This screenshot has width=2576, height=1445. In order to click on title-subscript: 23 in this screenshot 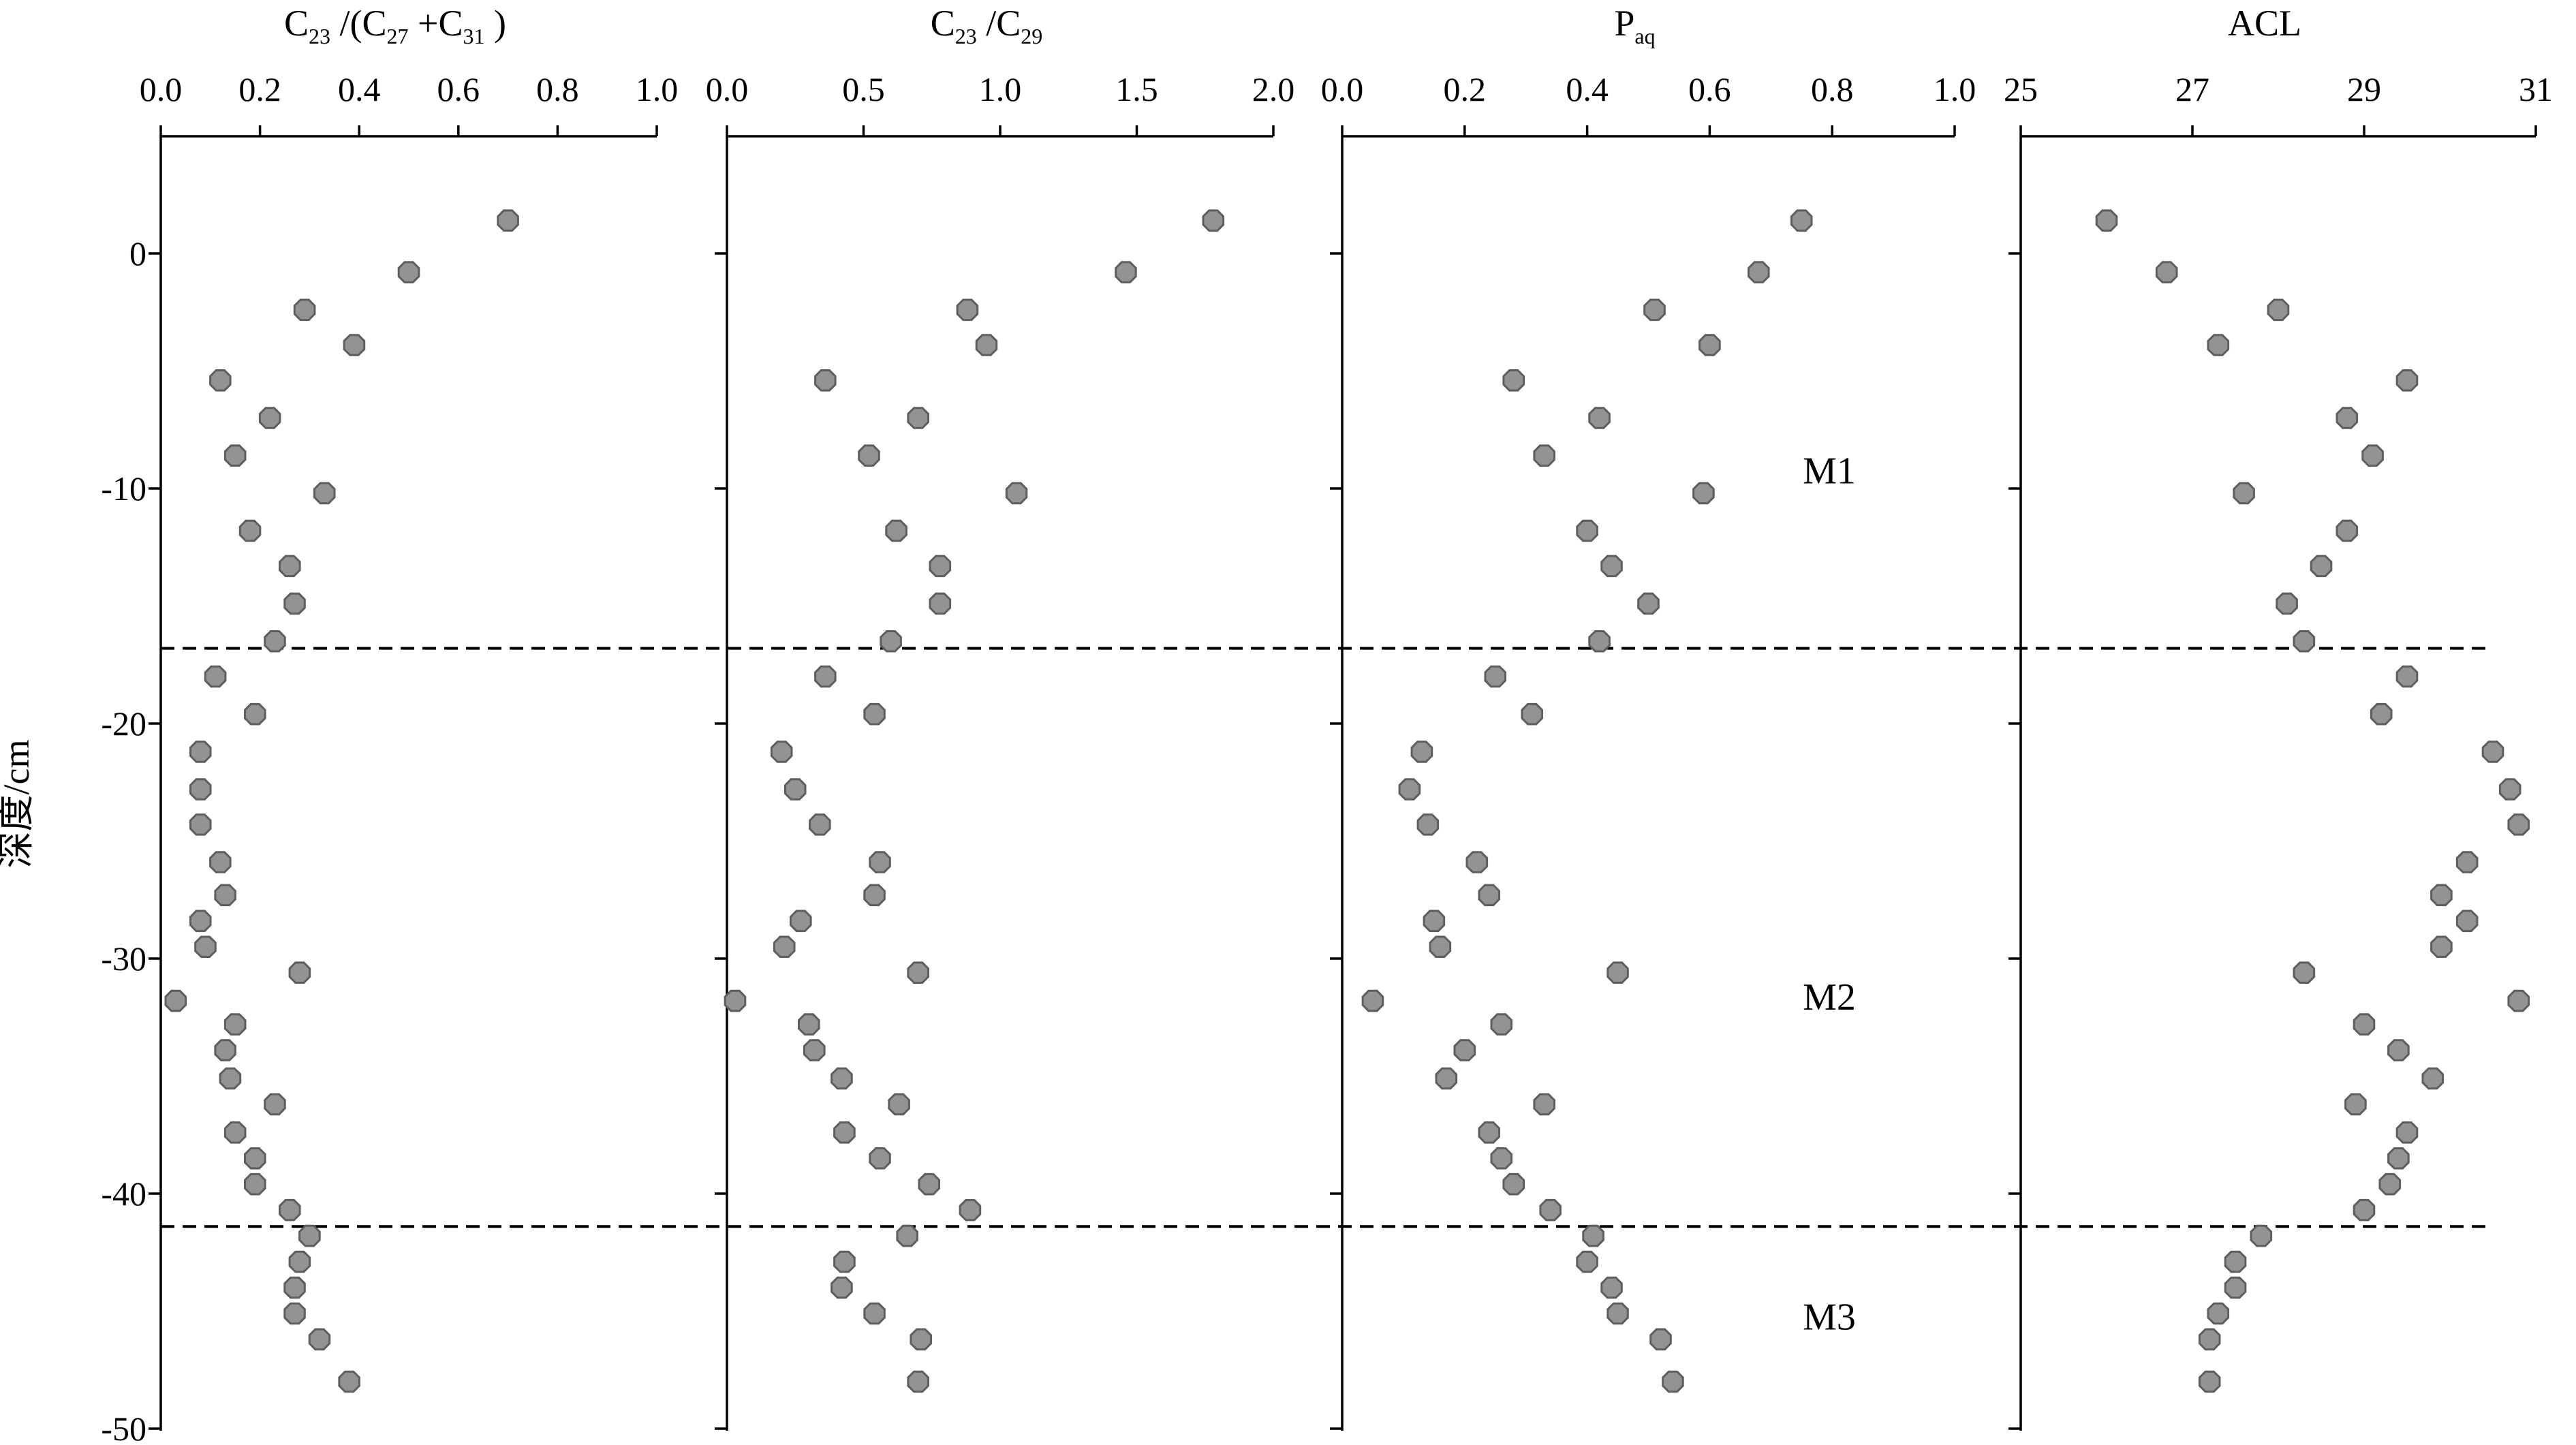, I will do `click(966, 36)`.